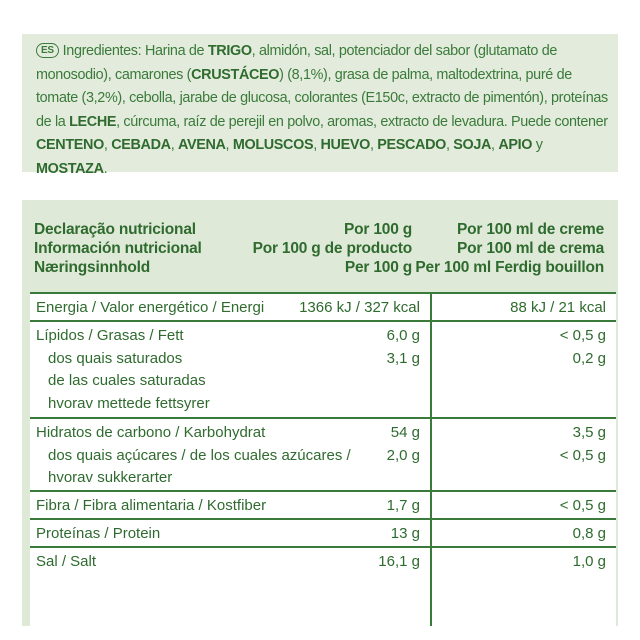 The image size is (640, 640). I want to click on nutrient-name: Energia / Valor energético / Energi, so click(150, 307).